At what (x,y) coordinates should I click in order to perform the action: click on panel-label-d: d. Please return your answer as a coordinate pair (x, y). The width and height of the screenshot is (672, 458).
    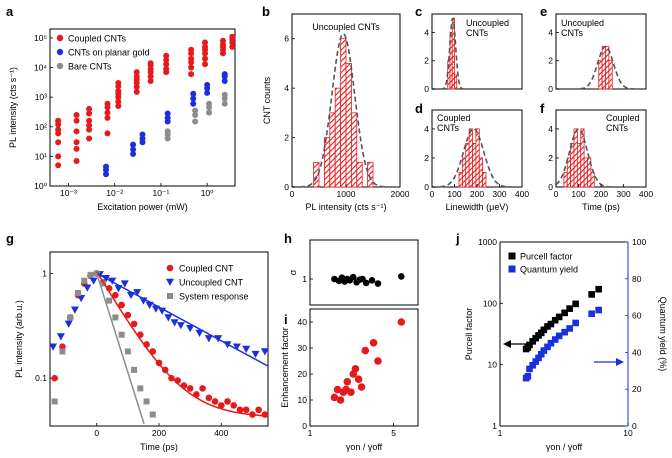
    Looking at the image, I should click on (419, 108).